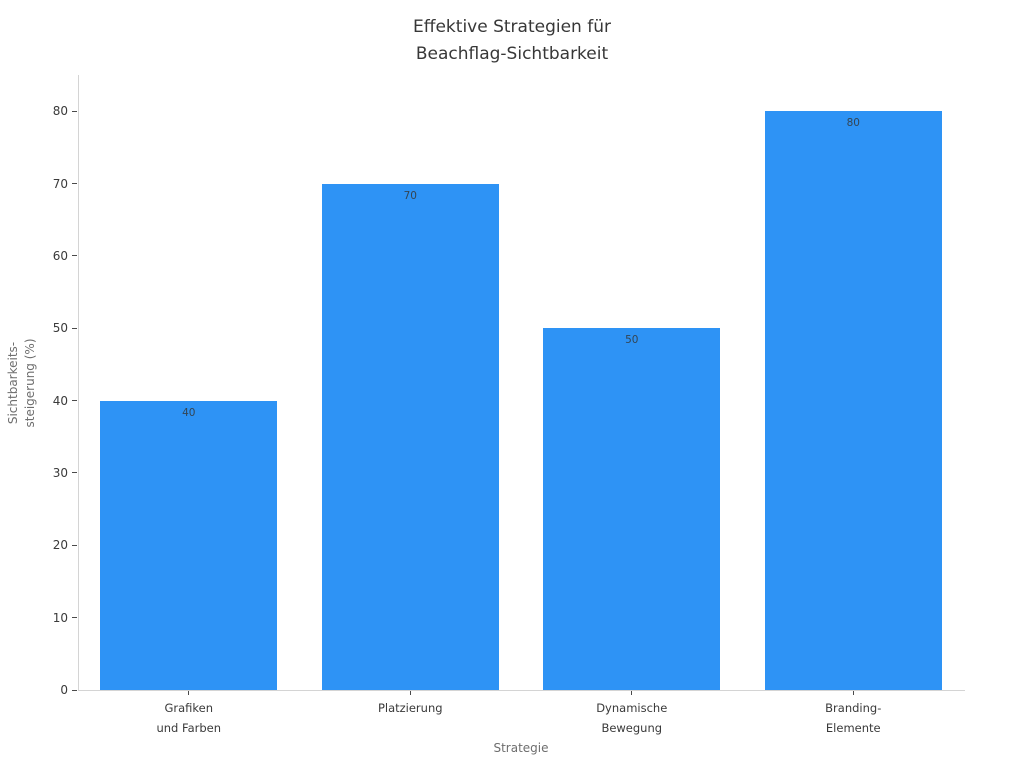  What do you see at coordinates (410, 195) in the screenshot?
I see `bar-value-label: 70` at bounding box center [410, 195].